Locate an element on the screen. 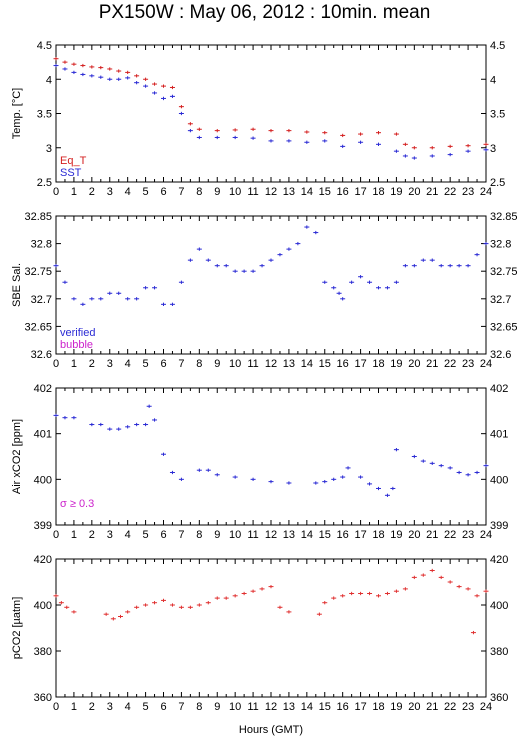  y-tick-label-right: 2.5 is located at coordinates (497, 183).